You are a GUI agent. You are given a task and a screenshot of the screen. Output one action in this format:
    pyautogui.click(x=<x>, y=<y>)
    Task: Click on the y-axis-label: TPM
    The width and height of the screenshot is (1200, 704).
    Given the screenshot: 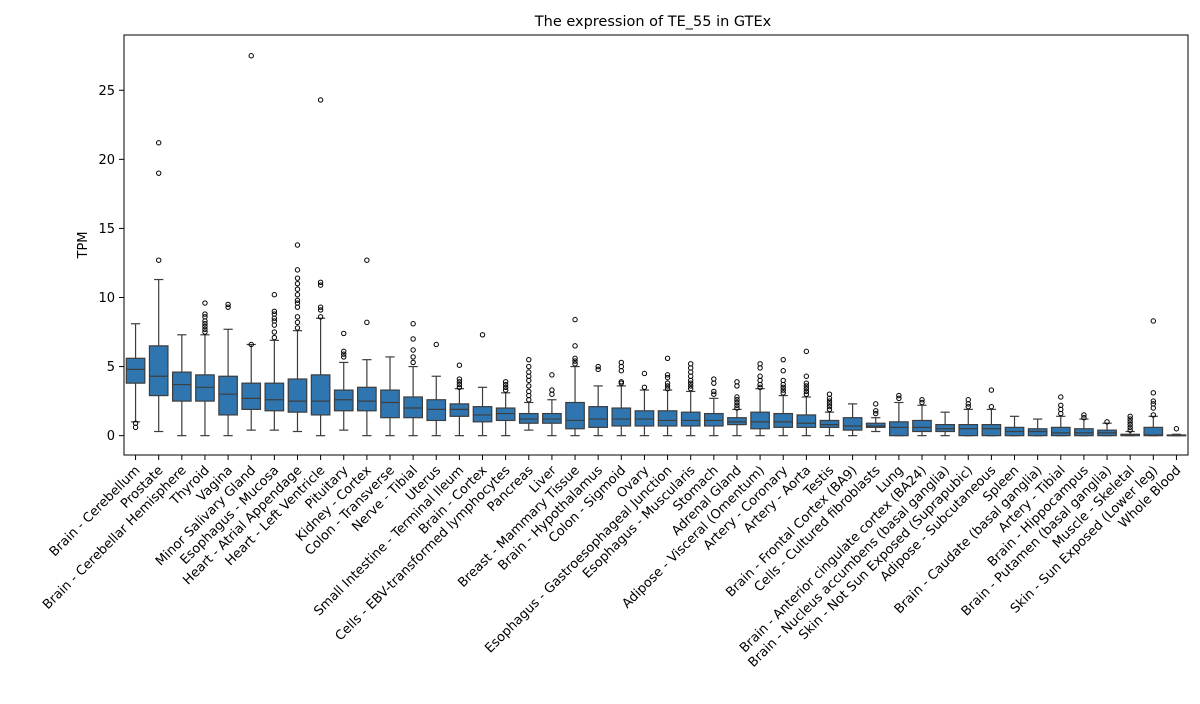 What is the action you would take?
    pyautogui.click(x=83, y=246)
    